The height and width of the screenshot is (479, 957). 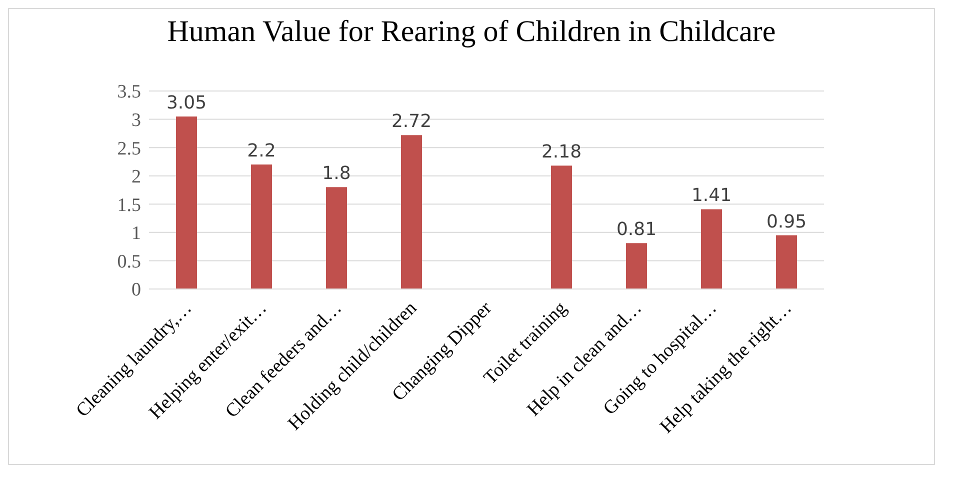 I want to click on y-tick-label: 2, so click(x=136, y=177).